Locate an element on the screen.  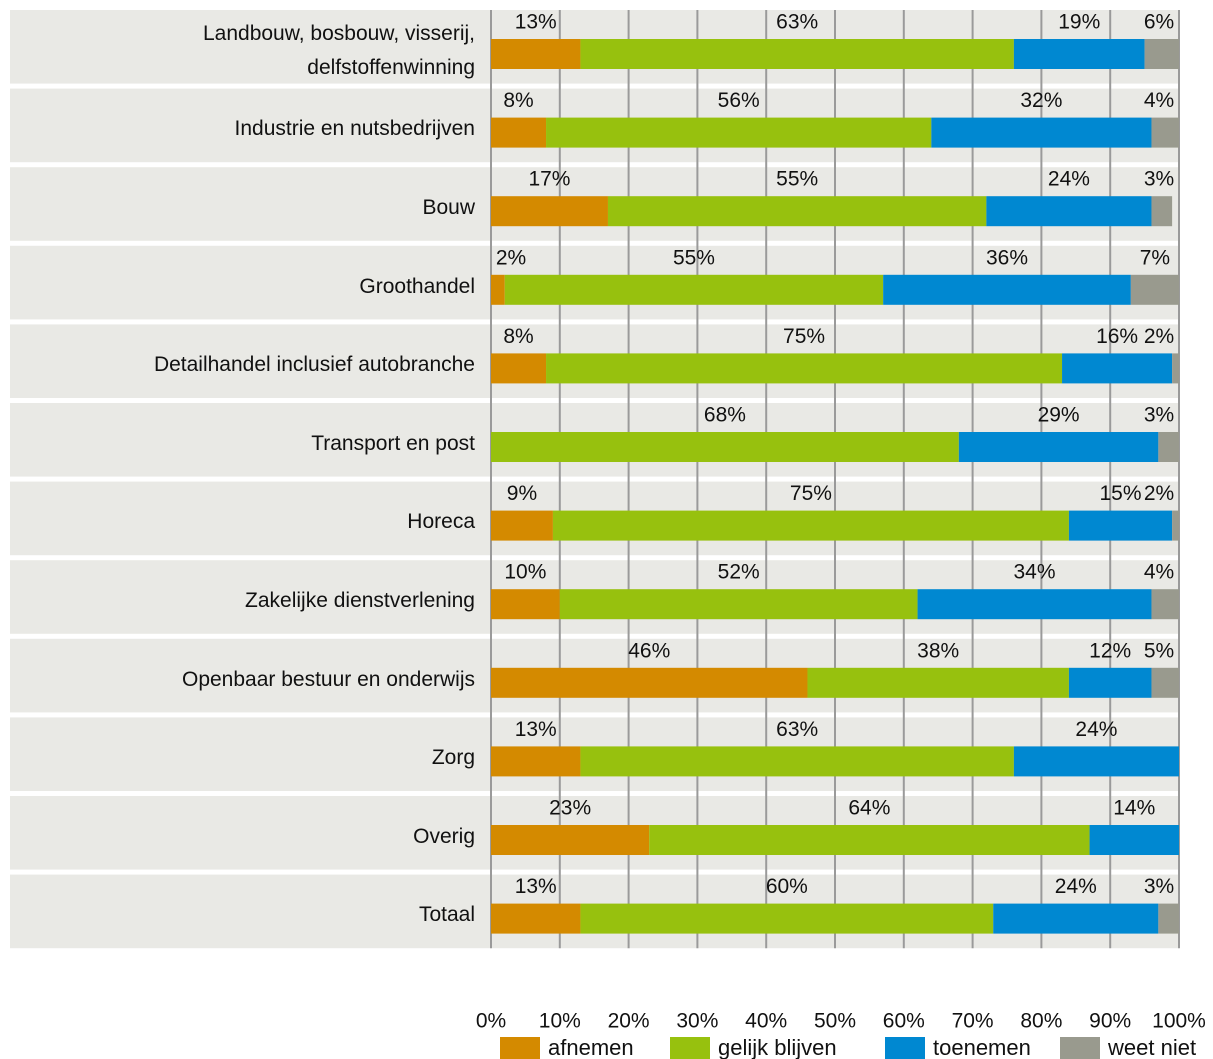
data-label: 15% is located at coordinates (1121, 493).